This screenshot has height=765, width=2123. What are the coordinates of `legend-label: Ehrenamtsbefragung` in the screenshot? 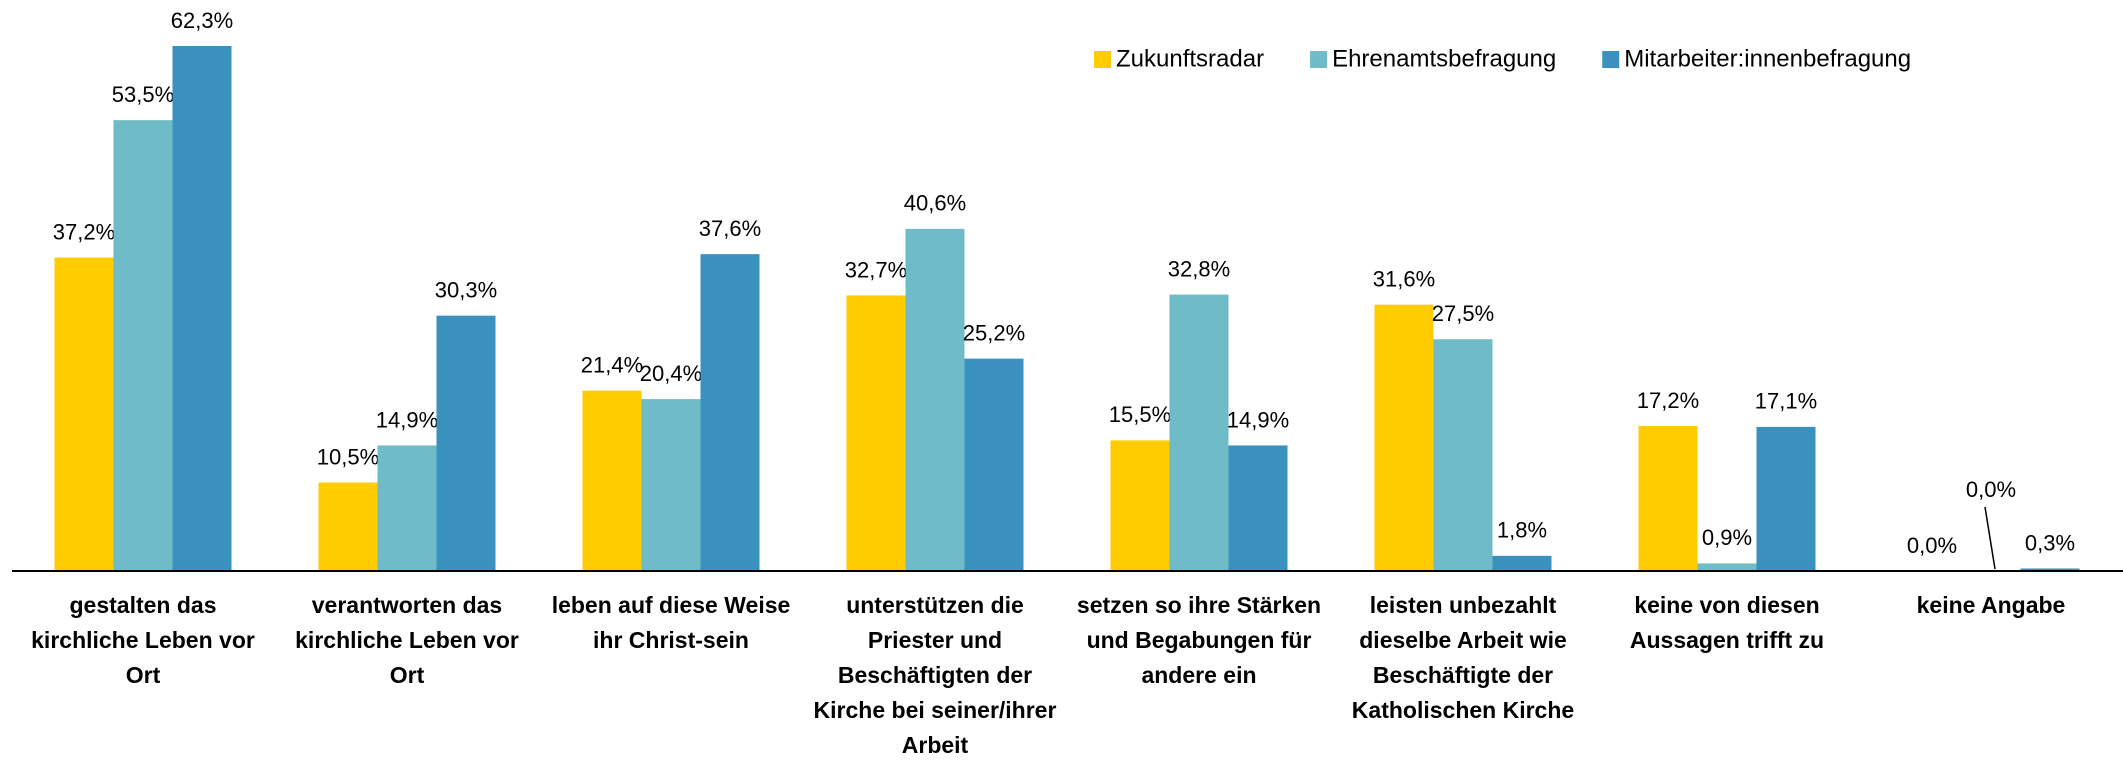 It's located at (1444, 58).